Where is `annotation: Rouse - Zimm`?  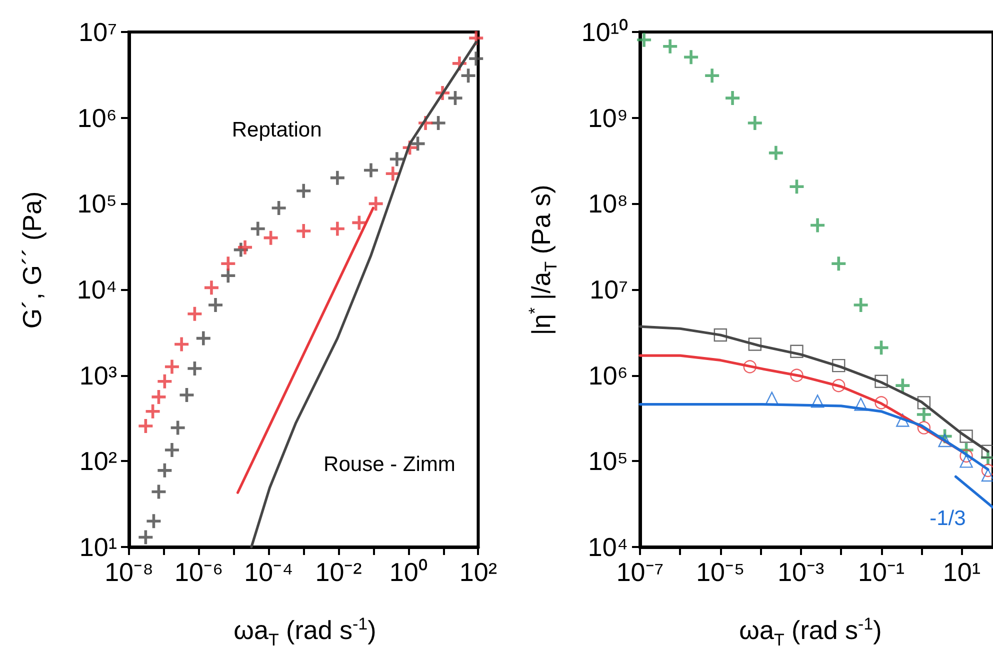 annotation: Rouse - Zimm is located at coordinates (390, 464).